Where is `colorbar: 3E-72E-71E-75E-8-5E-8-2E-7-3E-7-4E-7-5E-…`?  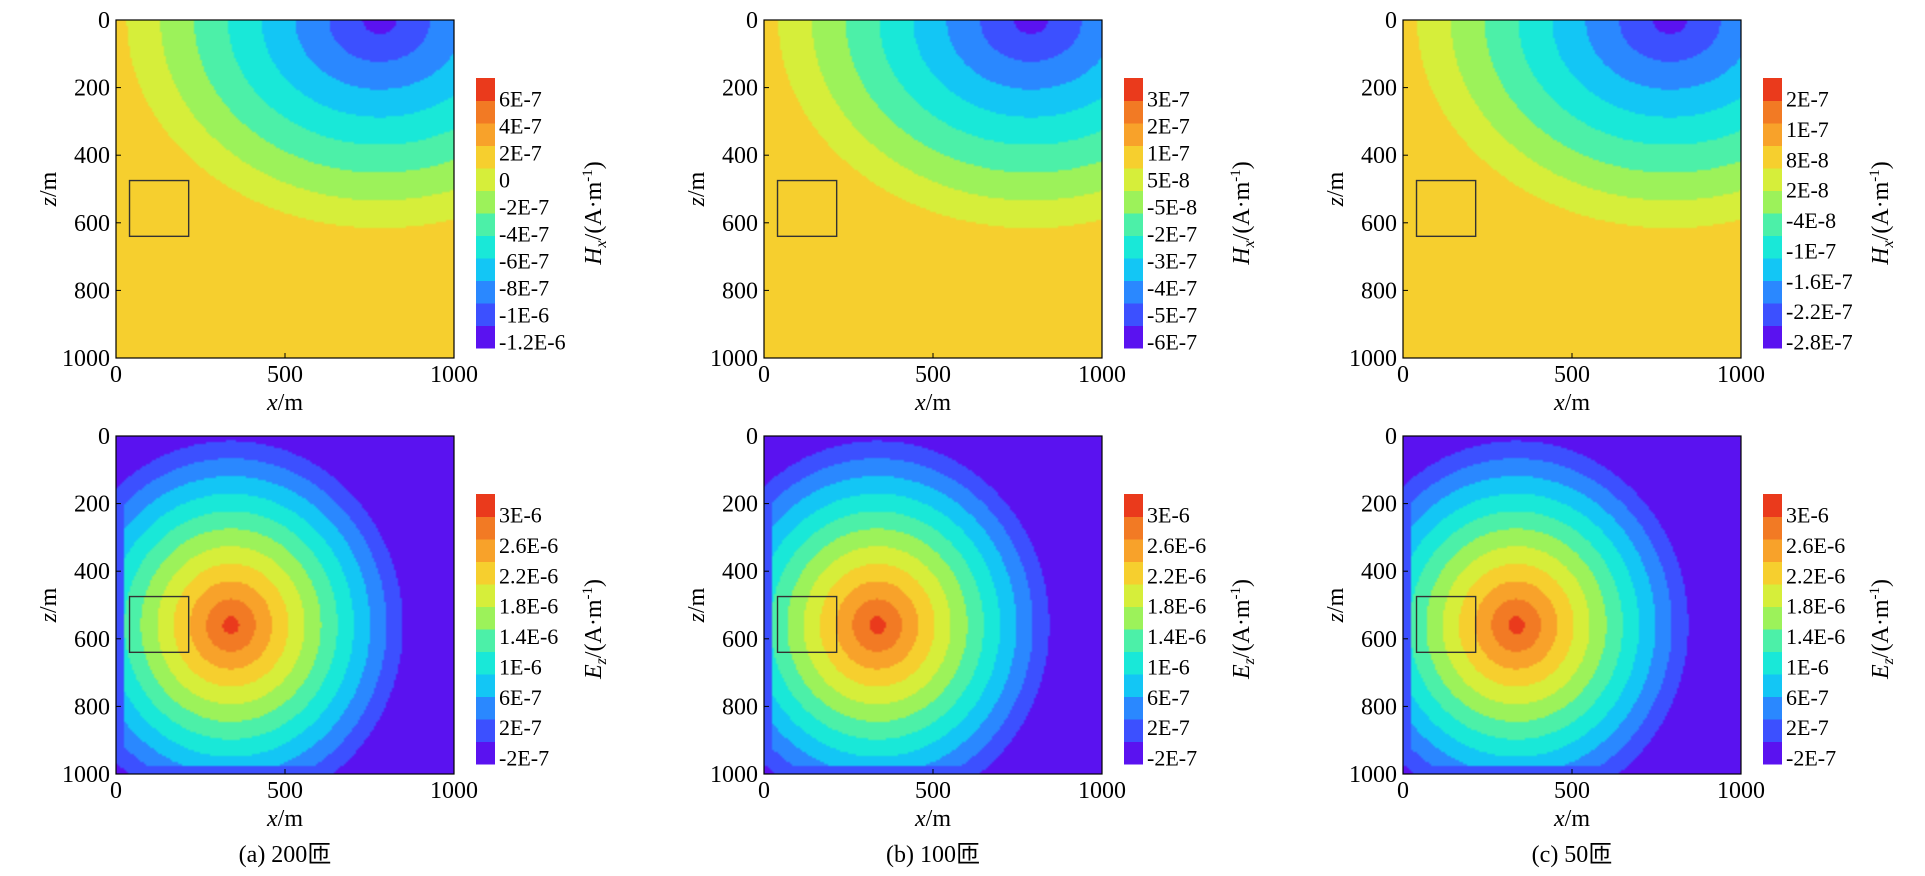 colorbar: 3E-72E-71E-75E-8-5E-8-2E-7-3E-7-4E-7-5E-… is located at coordinates (1191, 216).